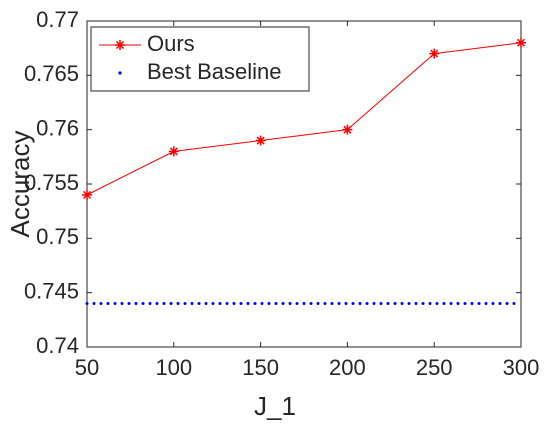 This screenshot has height=426, width=550. I want to click on legend-marker, so click(120, 45).